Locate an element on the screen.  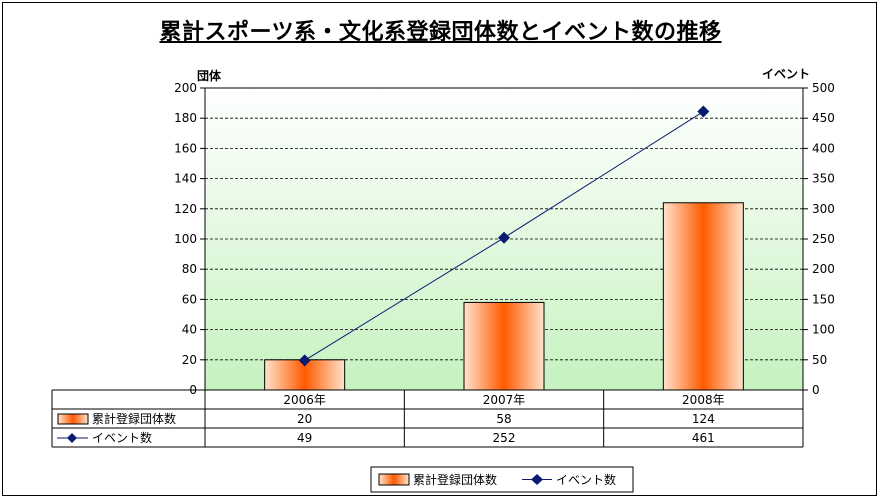
chart-title: 累計スポーツ系・文化系登録団体数とイベント数の推移 is located at coordinates (440, 32).